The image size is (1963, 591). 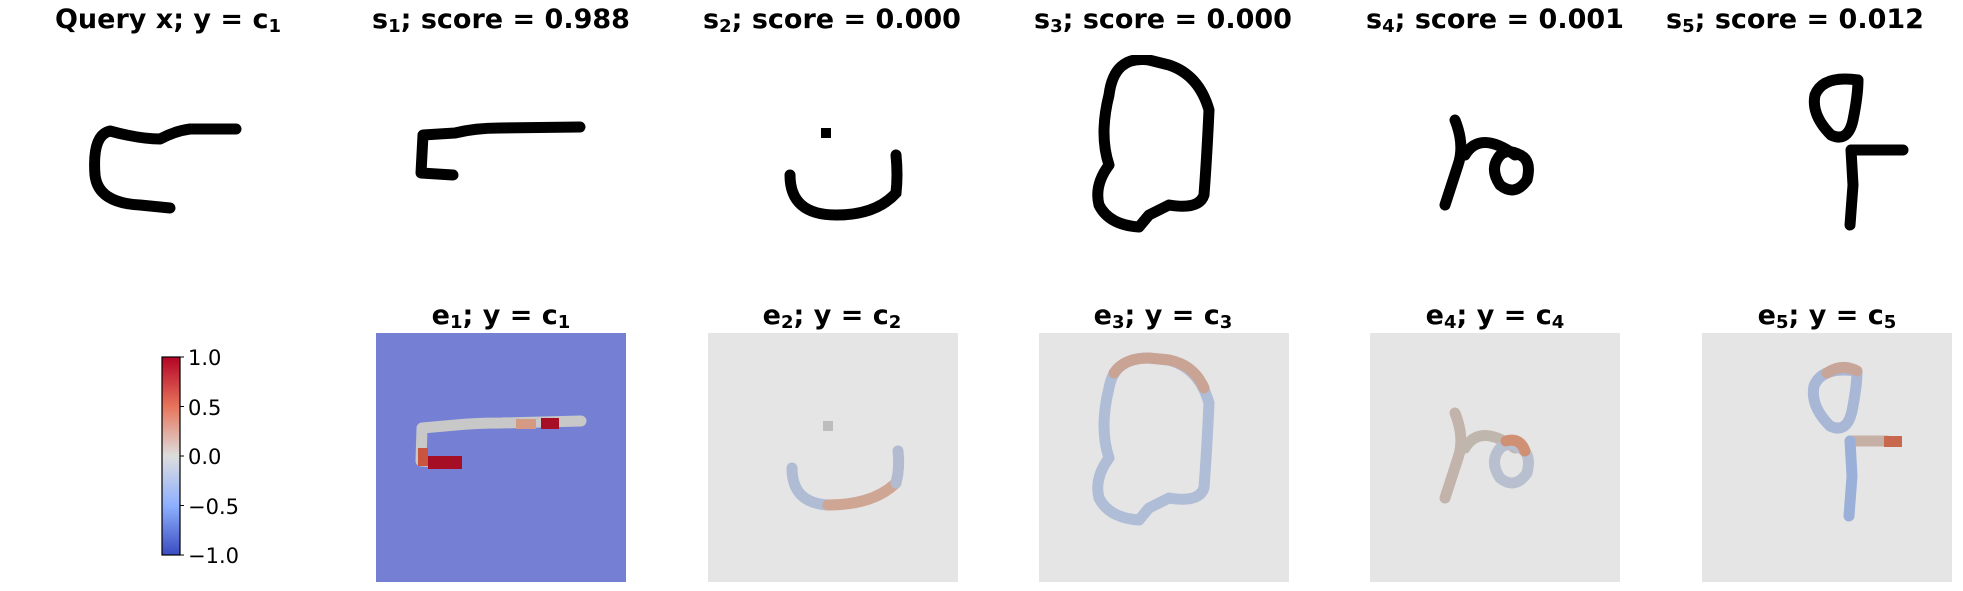 I want to click on e5-name: e, so click(x=1767, y=315).